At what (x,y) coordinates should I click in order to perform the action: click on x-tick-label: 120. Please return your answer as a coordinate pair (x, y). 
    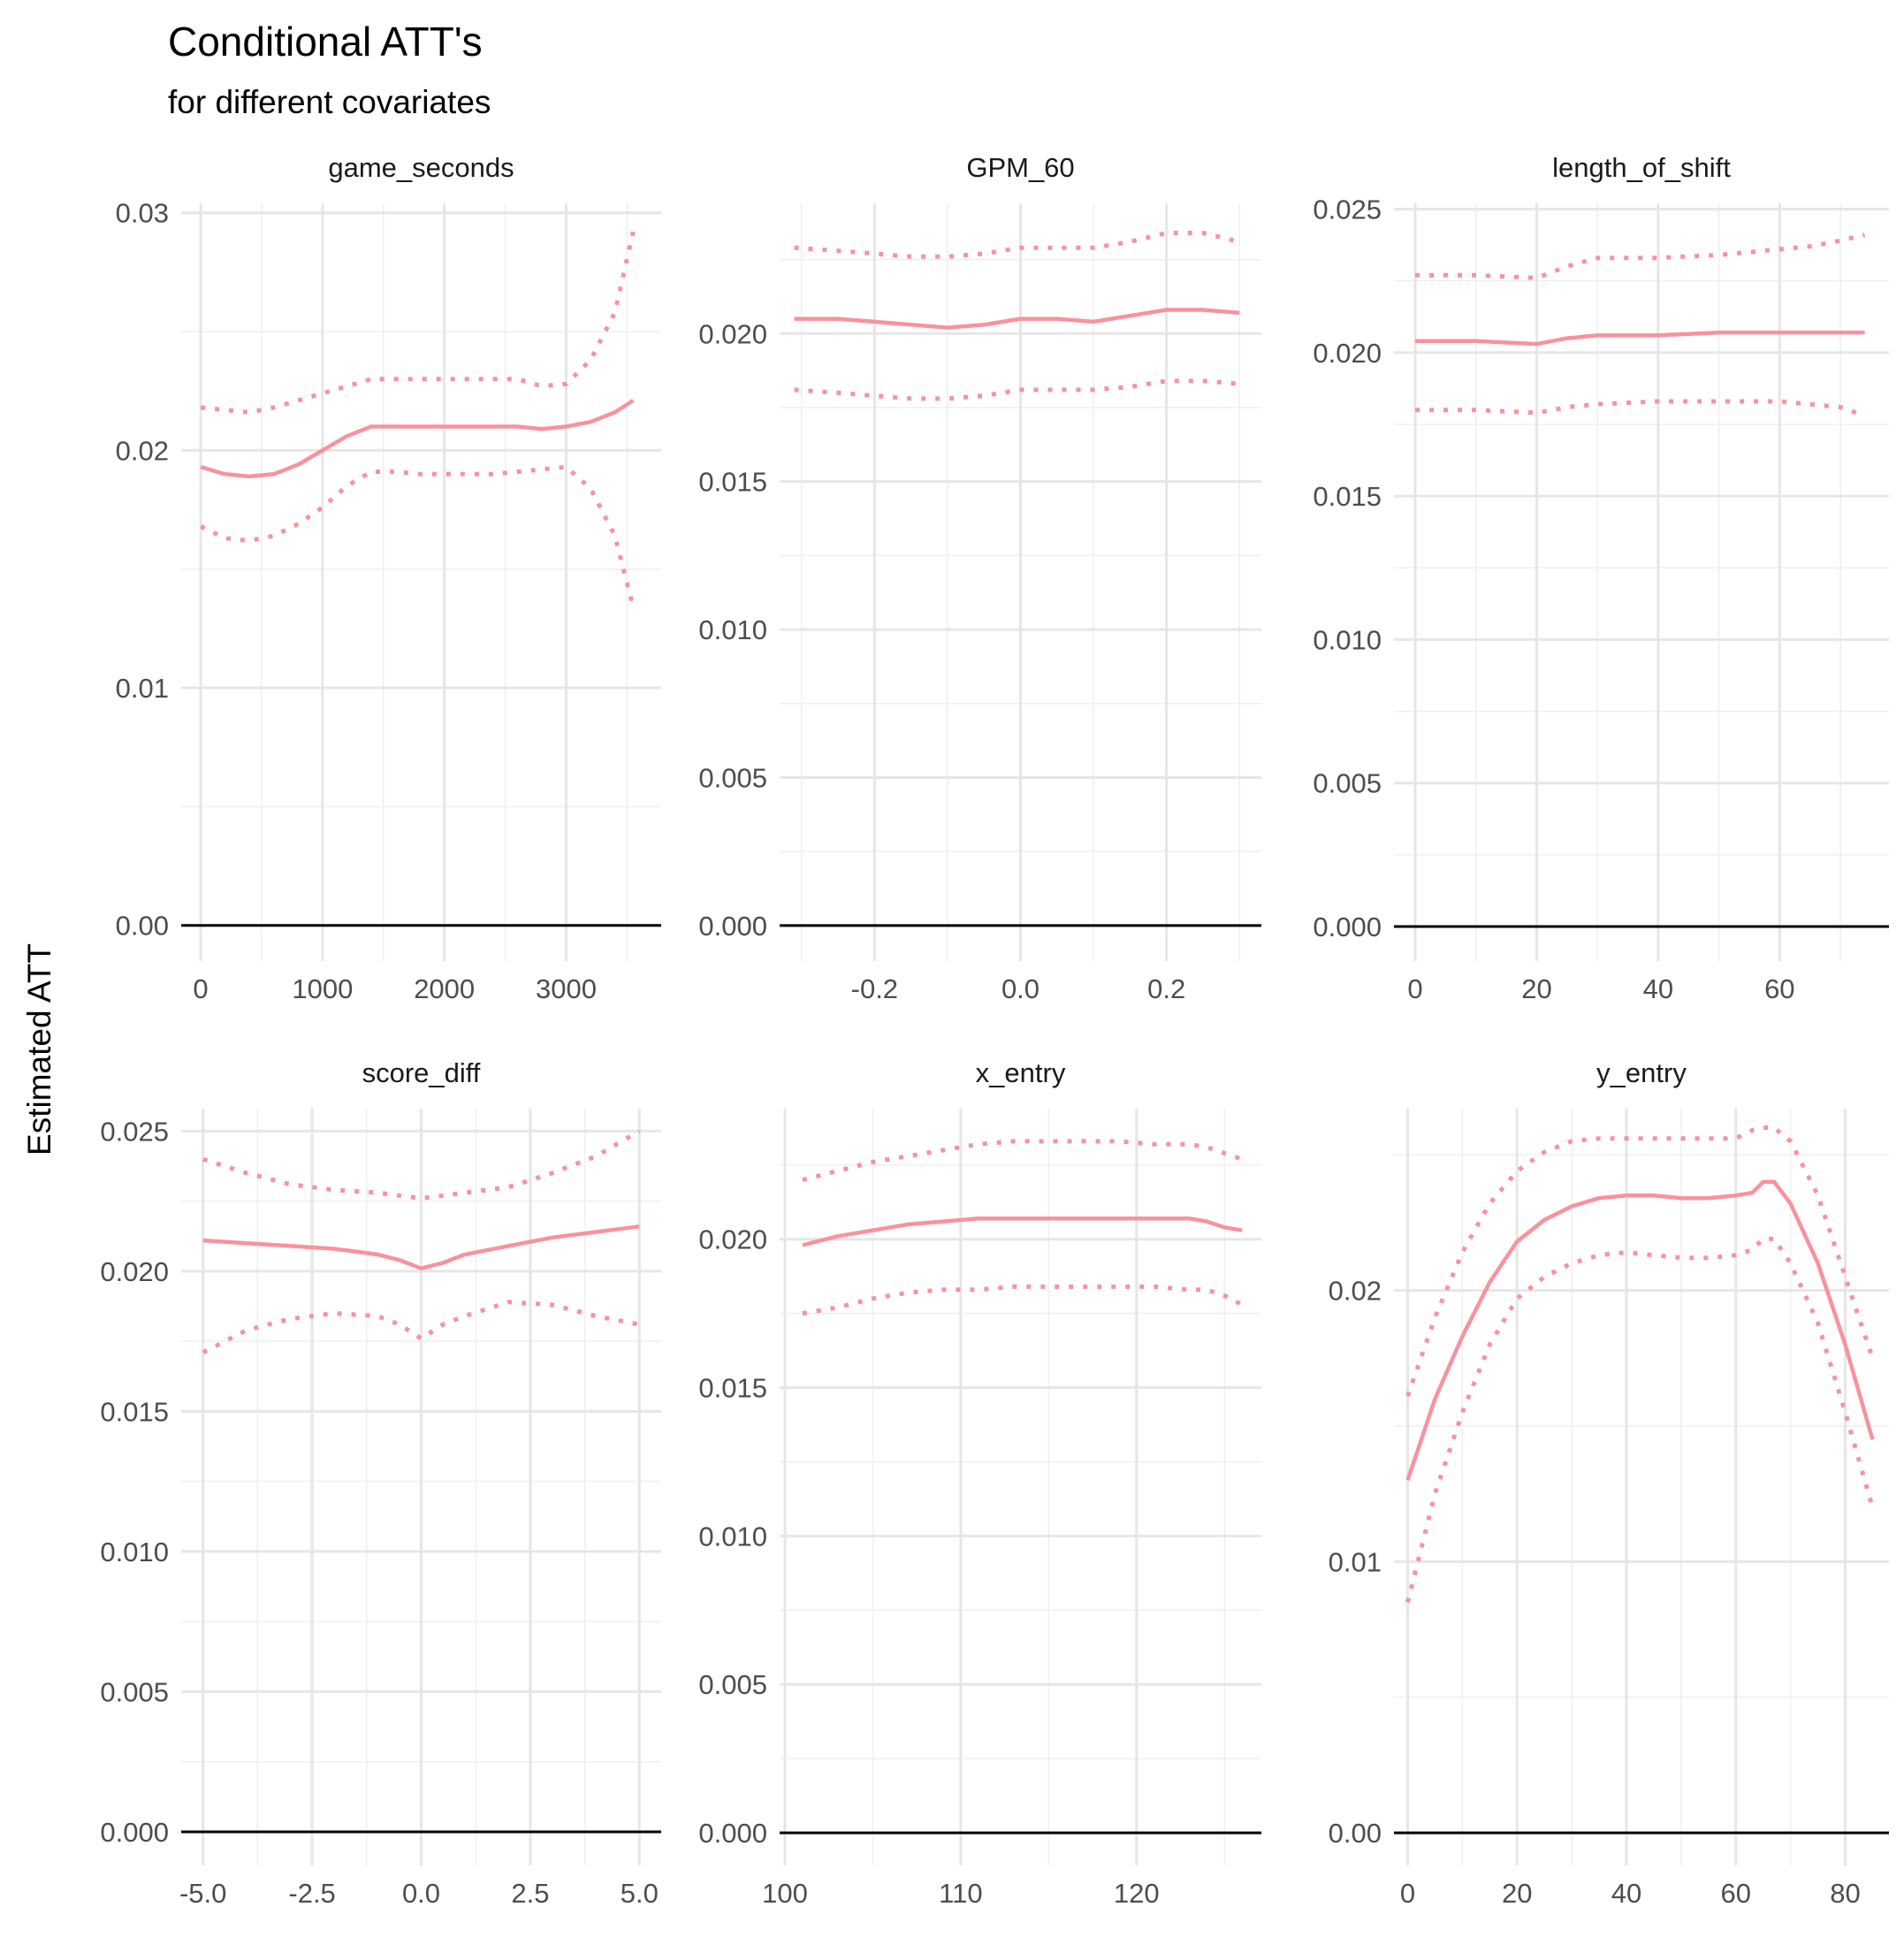
    Looking at the image, I should click on (1137, 1893).